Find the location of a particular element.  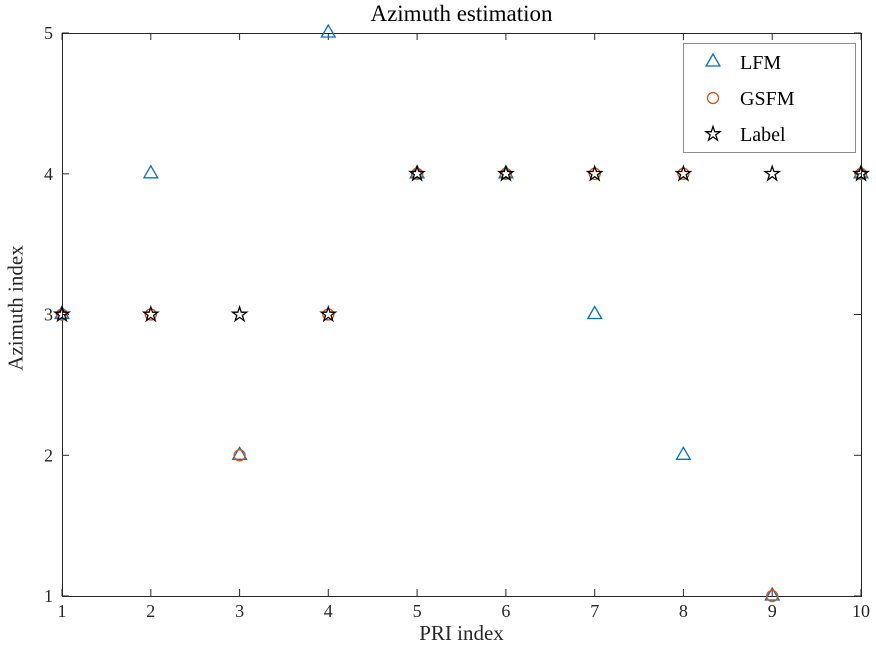

y-tick-label: 1 is located at coordinates (48, 596).